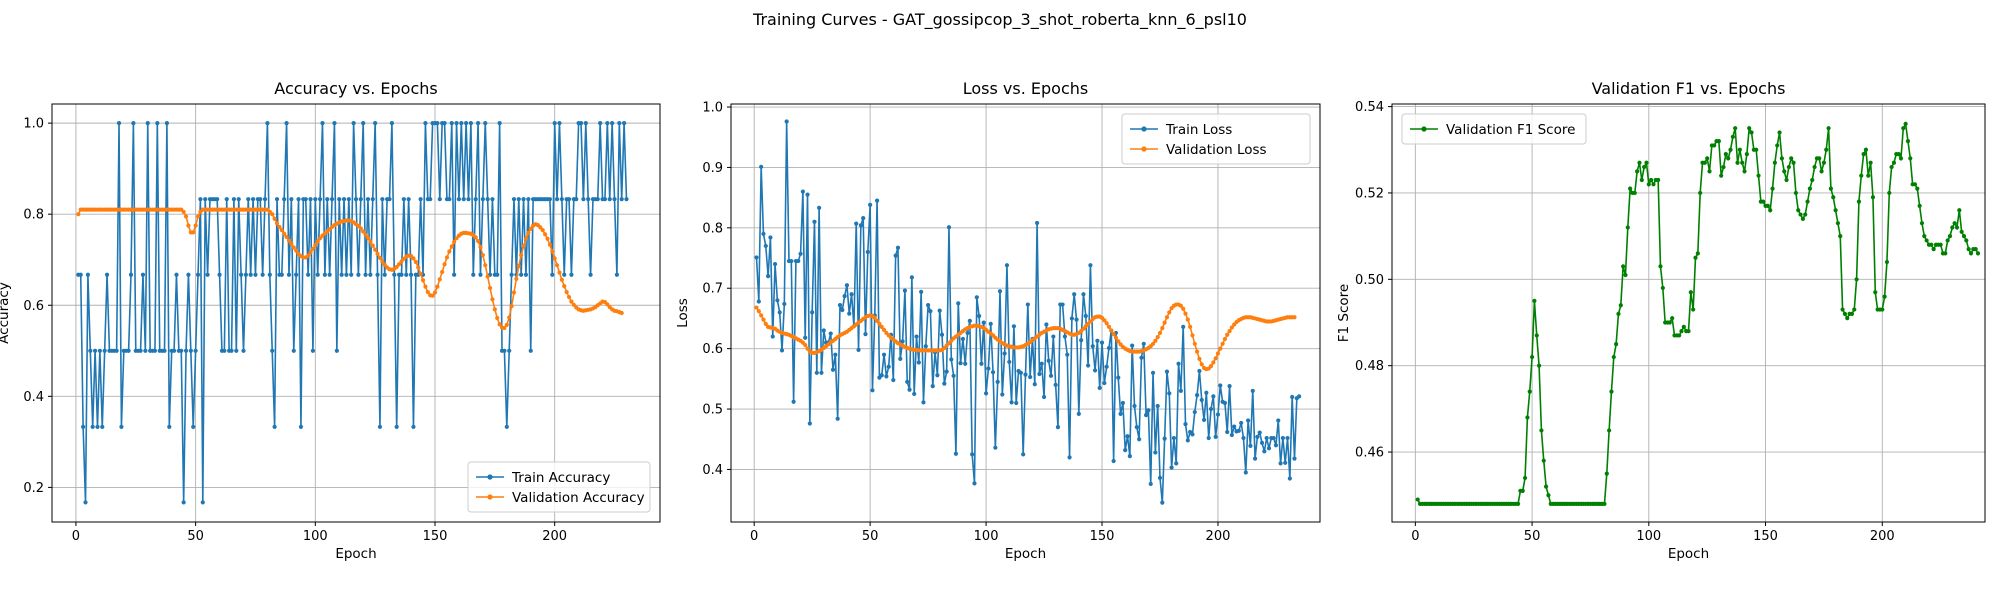 This screenshot has width=2000, height=604. Describe the element at coordinates (33, 488) in the screenshot. I see `y-tick-label: 0.2` at that location.